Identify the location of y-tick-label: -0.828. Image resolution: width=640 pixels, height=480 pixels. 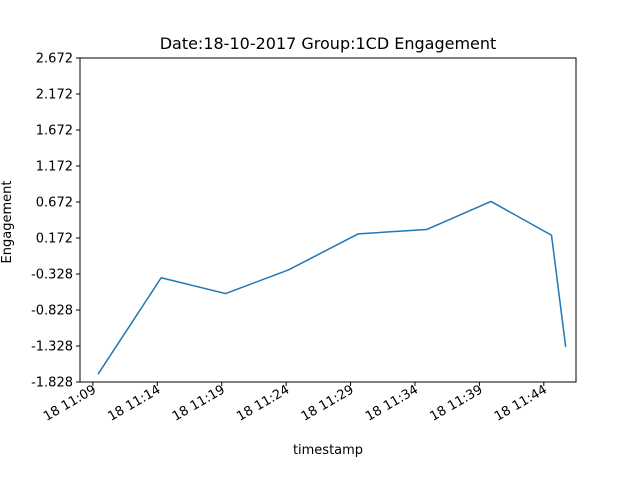
(52, 311).